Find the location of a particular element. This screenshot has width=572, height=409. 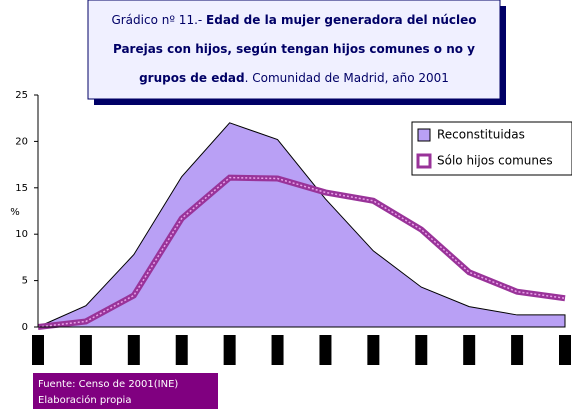

title-part: . Comunidad de Madrid, año 2001 is located at coordinates (347, 78).